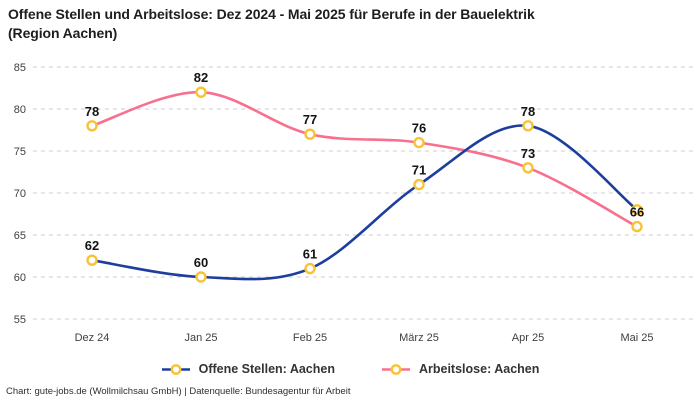 This screenshot has width=700, height=400. I want to click on x-tick-label: Dez 24, so click(92, 338).